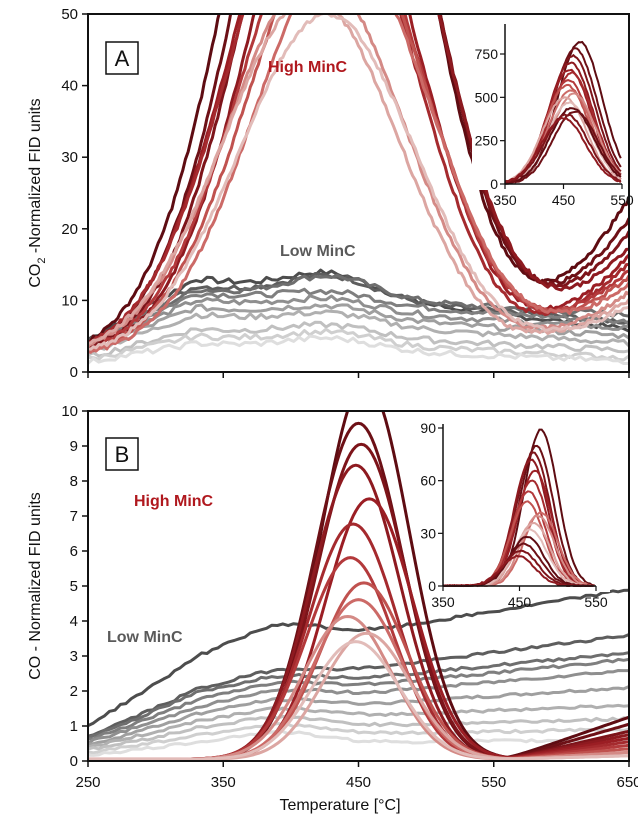 The height and width of the screenshot is (822, 638). I want to click on panel-a-y-label-prefix: CO, so click(35, 276).